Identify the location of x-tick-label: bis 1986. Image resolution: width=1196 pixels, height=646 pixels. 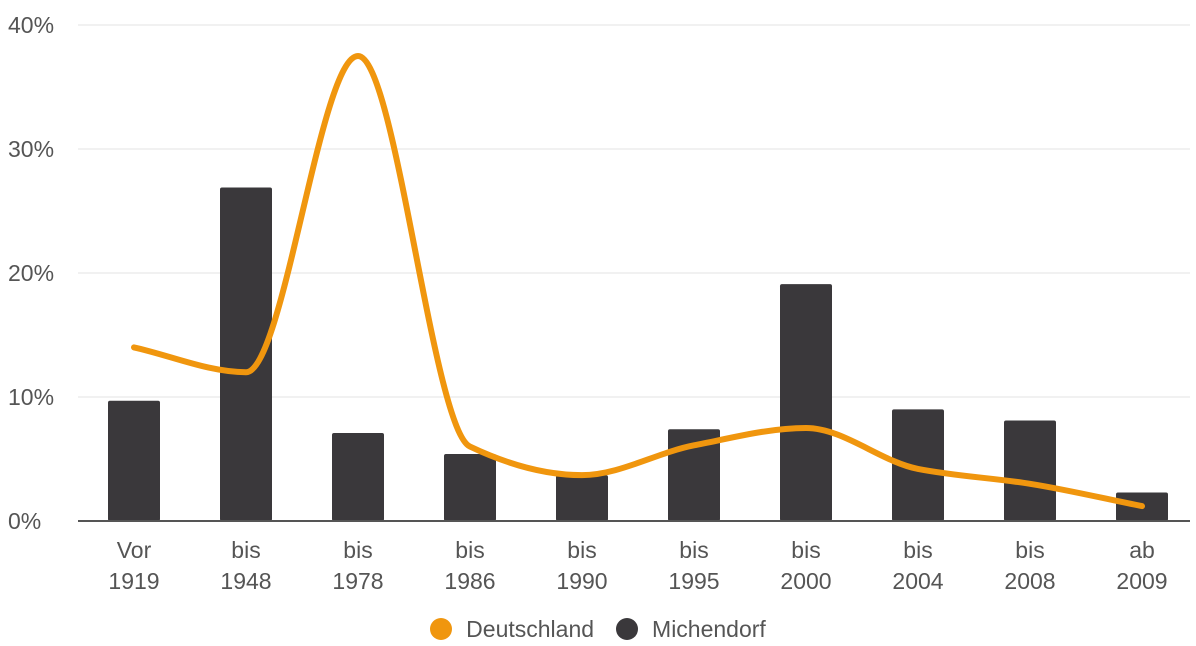
(469, 565).